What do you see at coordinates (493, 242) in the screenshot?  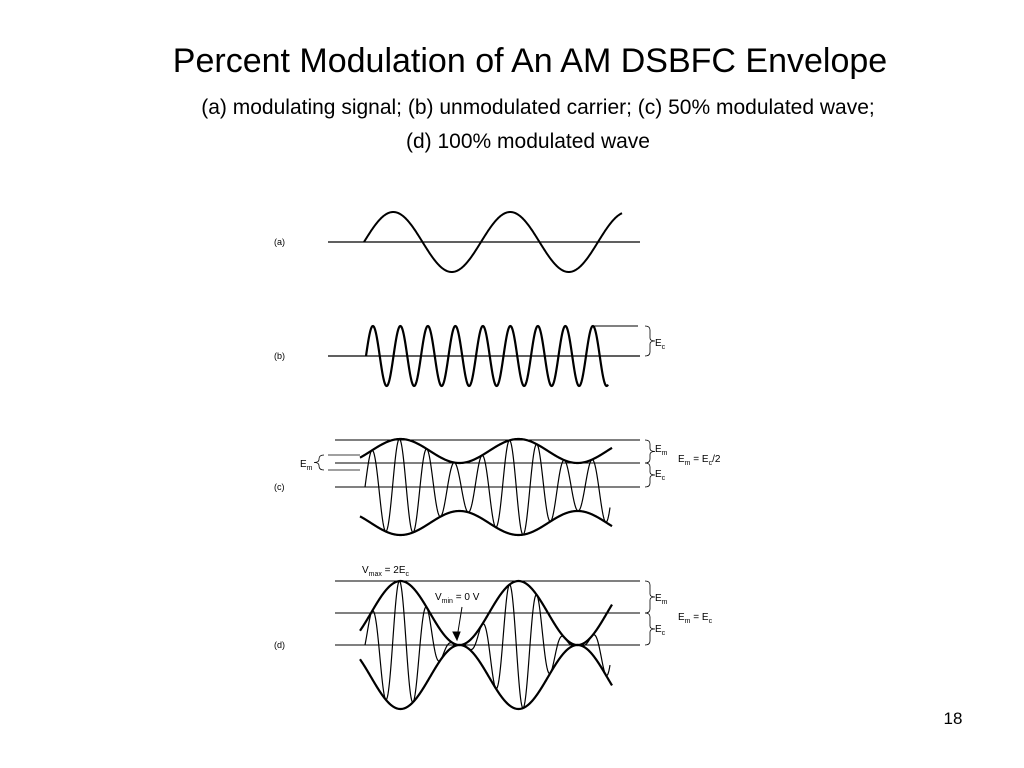 I see `modulating-wave` at bounding box center [493, 242].